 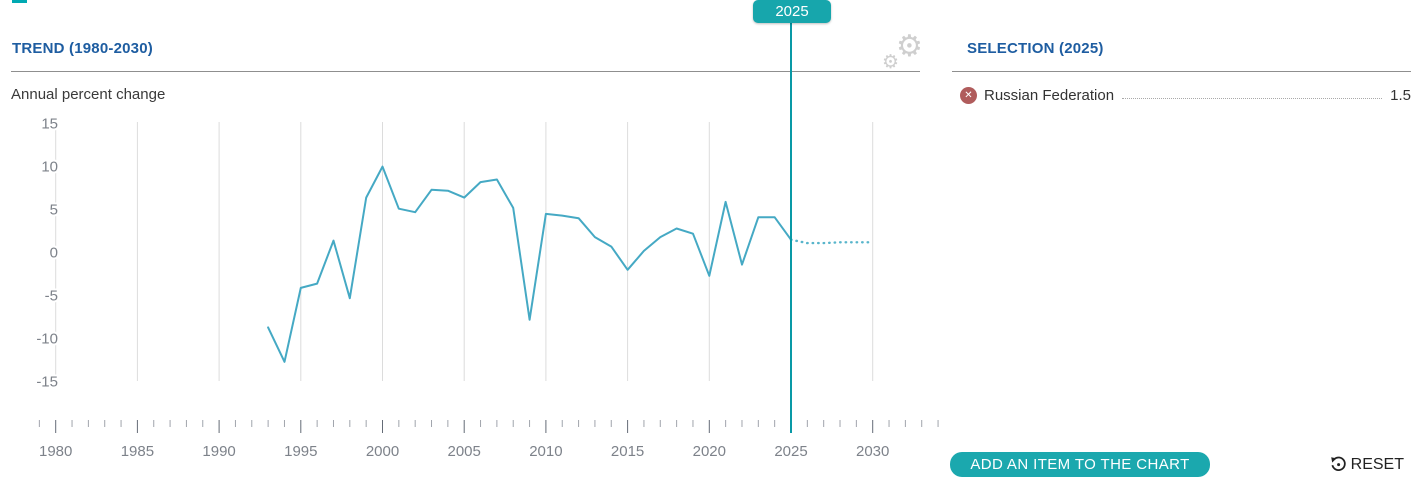 I want to click on reset-button-label: RESET, so click(x=1377, y=464).